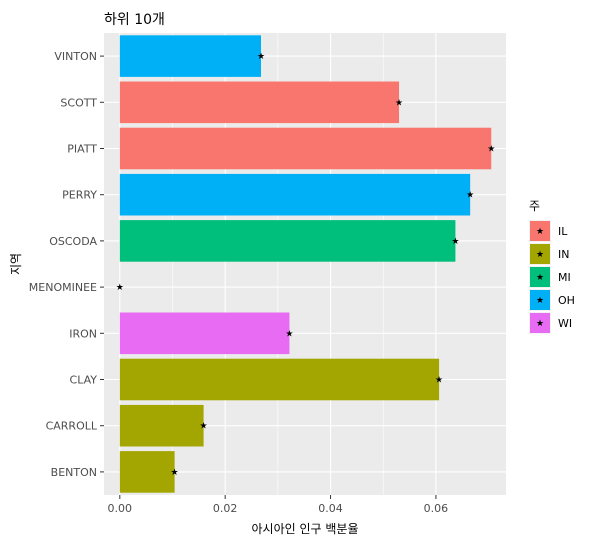 The height and width of the screenshot is (544, 592). Describe the element at coordinates (73, 241) in the screenshot. I see `y-tick-label: OSCODA` at that location.